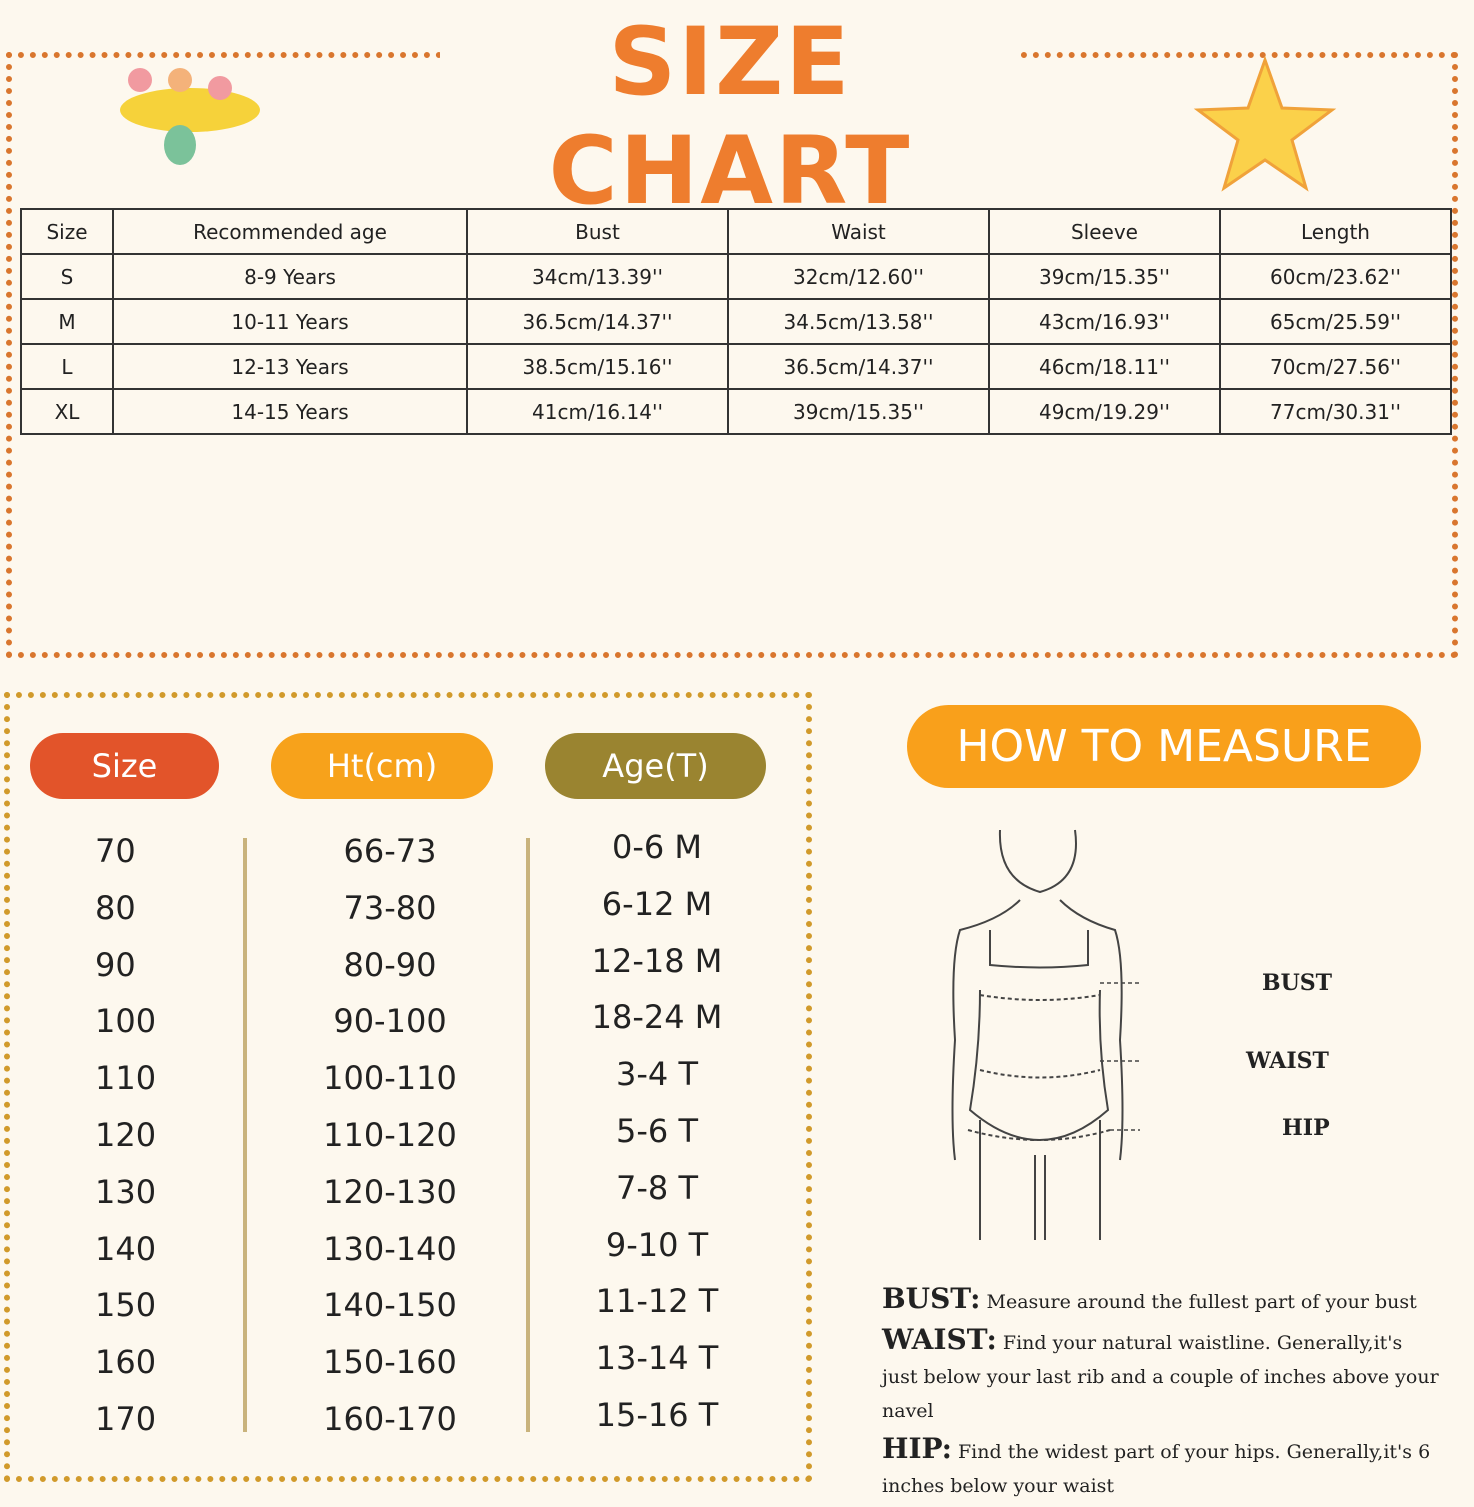  Describe the element at coordinates (1164, 746) in the screenshot. I see `measure-title: HOW TO MEASURE` at that location.